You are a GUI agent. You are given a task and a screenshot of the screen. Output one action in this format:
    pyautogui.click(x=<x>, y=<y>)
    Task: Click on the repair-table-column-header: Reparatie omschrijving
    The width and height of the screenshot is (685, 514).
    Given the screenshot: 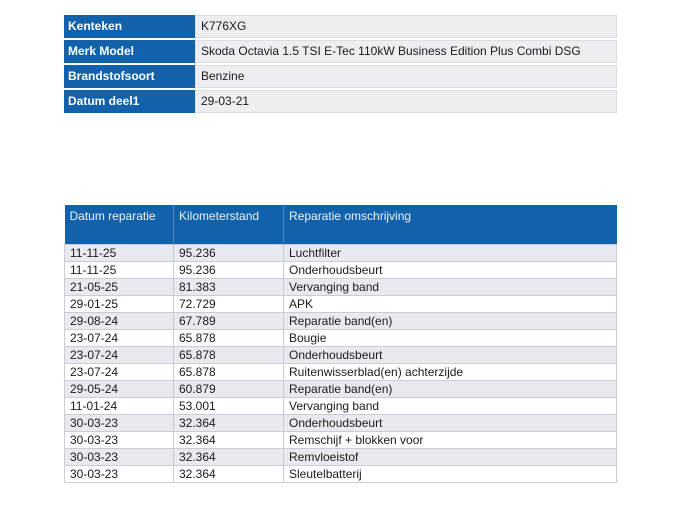 What is the action you would take?
    pyautogui.click(x=450, y=224)
    